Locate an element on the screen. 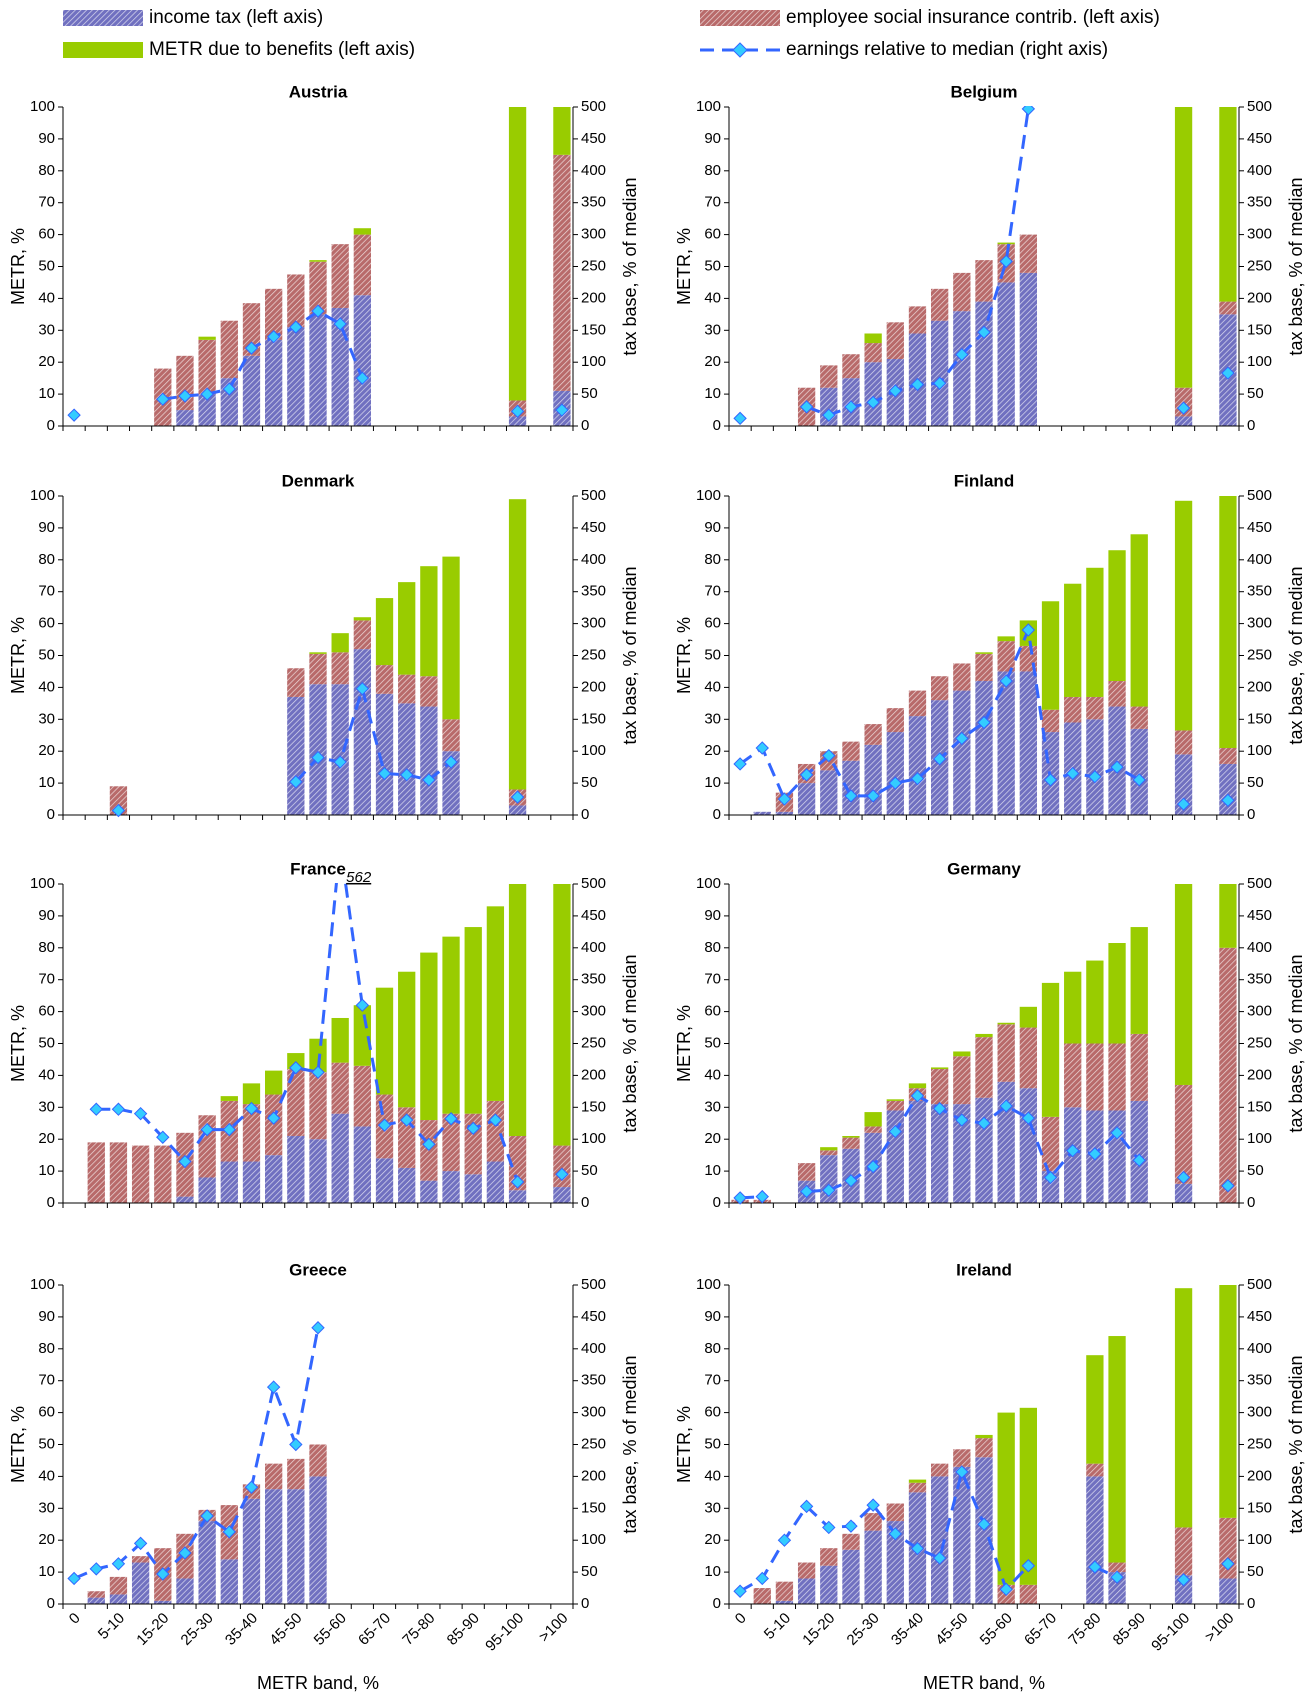  x-tick-label: >100 is located at coordinates (1220, 1628).